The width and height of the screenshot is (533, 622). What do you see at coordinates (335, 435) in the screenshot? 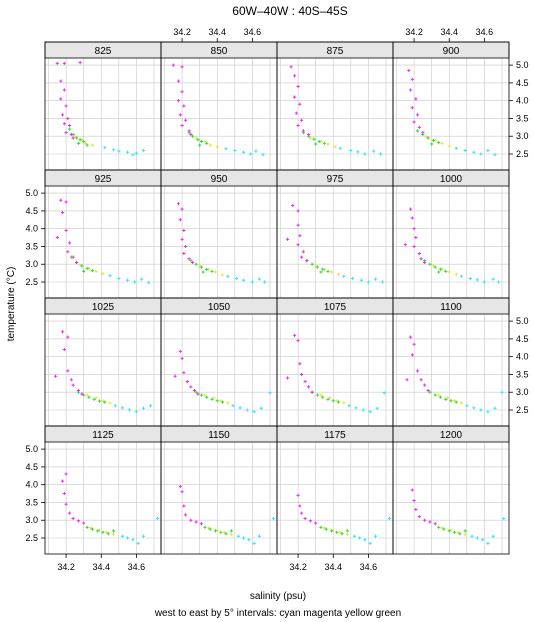
I see `panel-label: 1175` at bounding box center [335, 435].